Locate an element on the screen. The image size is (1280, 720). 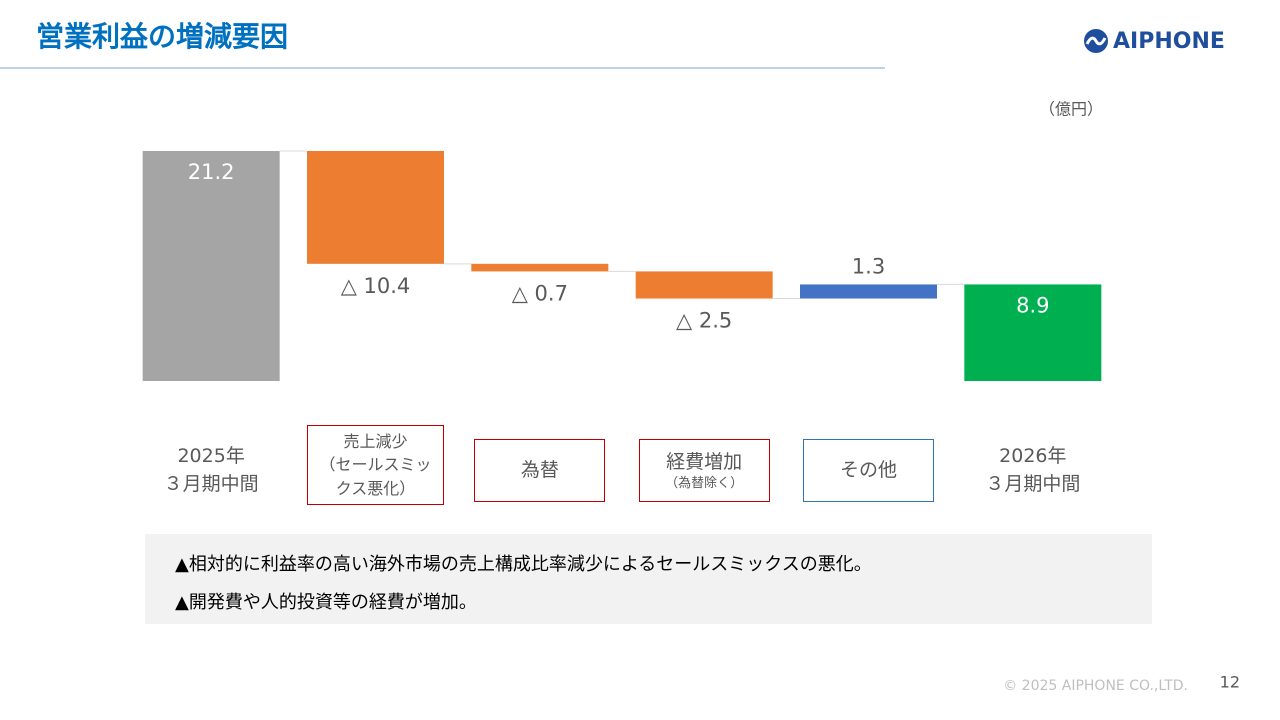
category-label: 為替 is located at coordinates (540, 470).